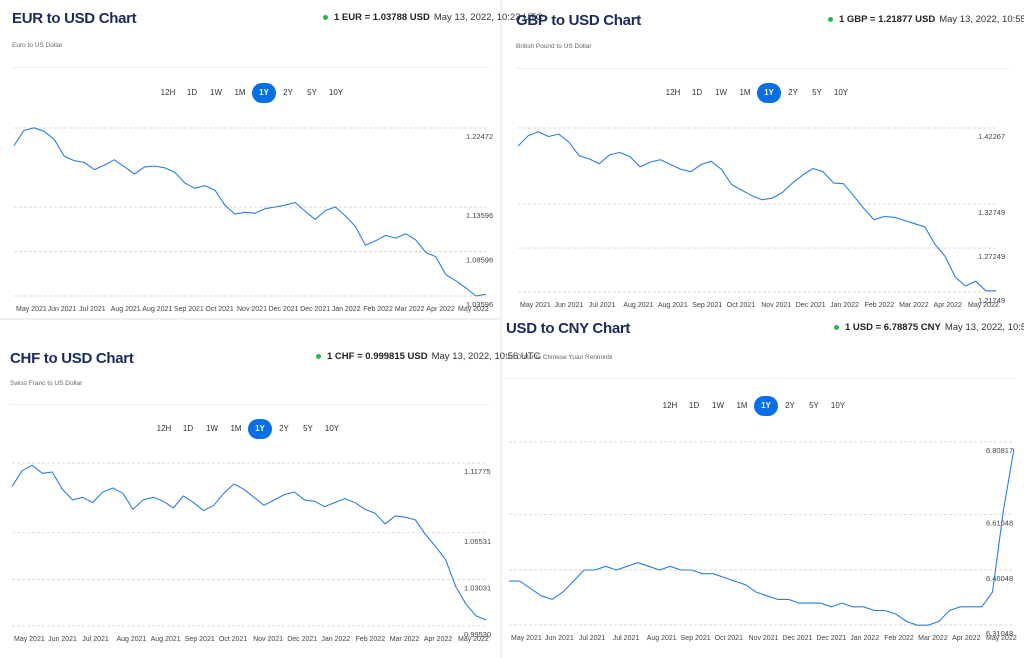 This screenshot has height=658, width=1024. Describe the element at coordinates (981, 19) in the screenshot. I see `rate-timestamp: May 13, 2022, 10:55 UTC` at that location.